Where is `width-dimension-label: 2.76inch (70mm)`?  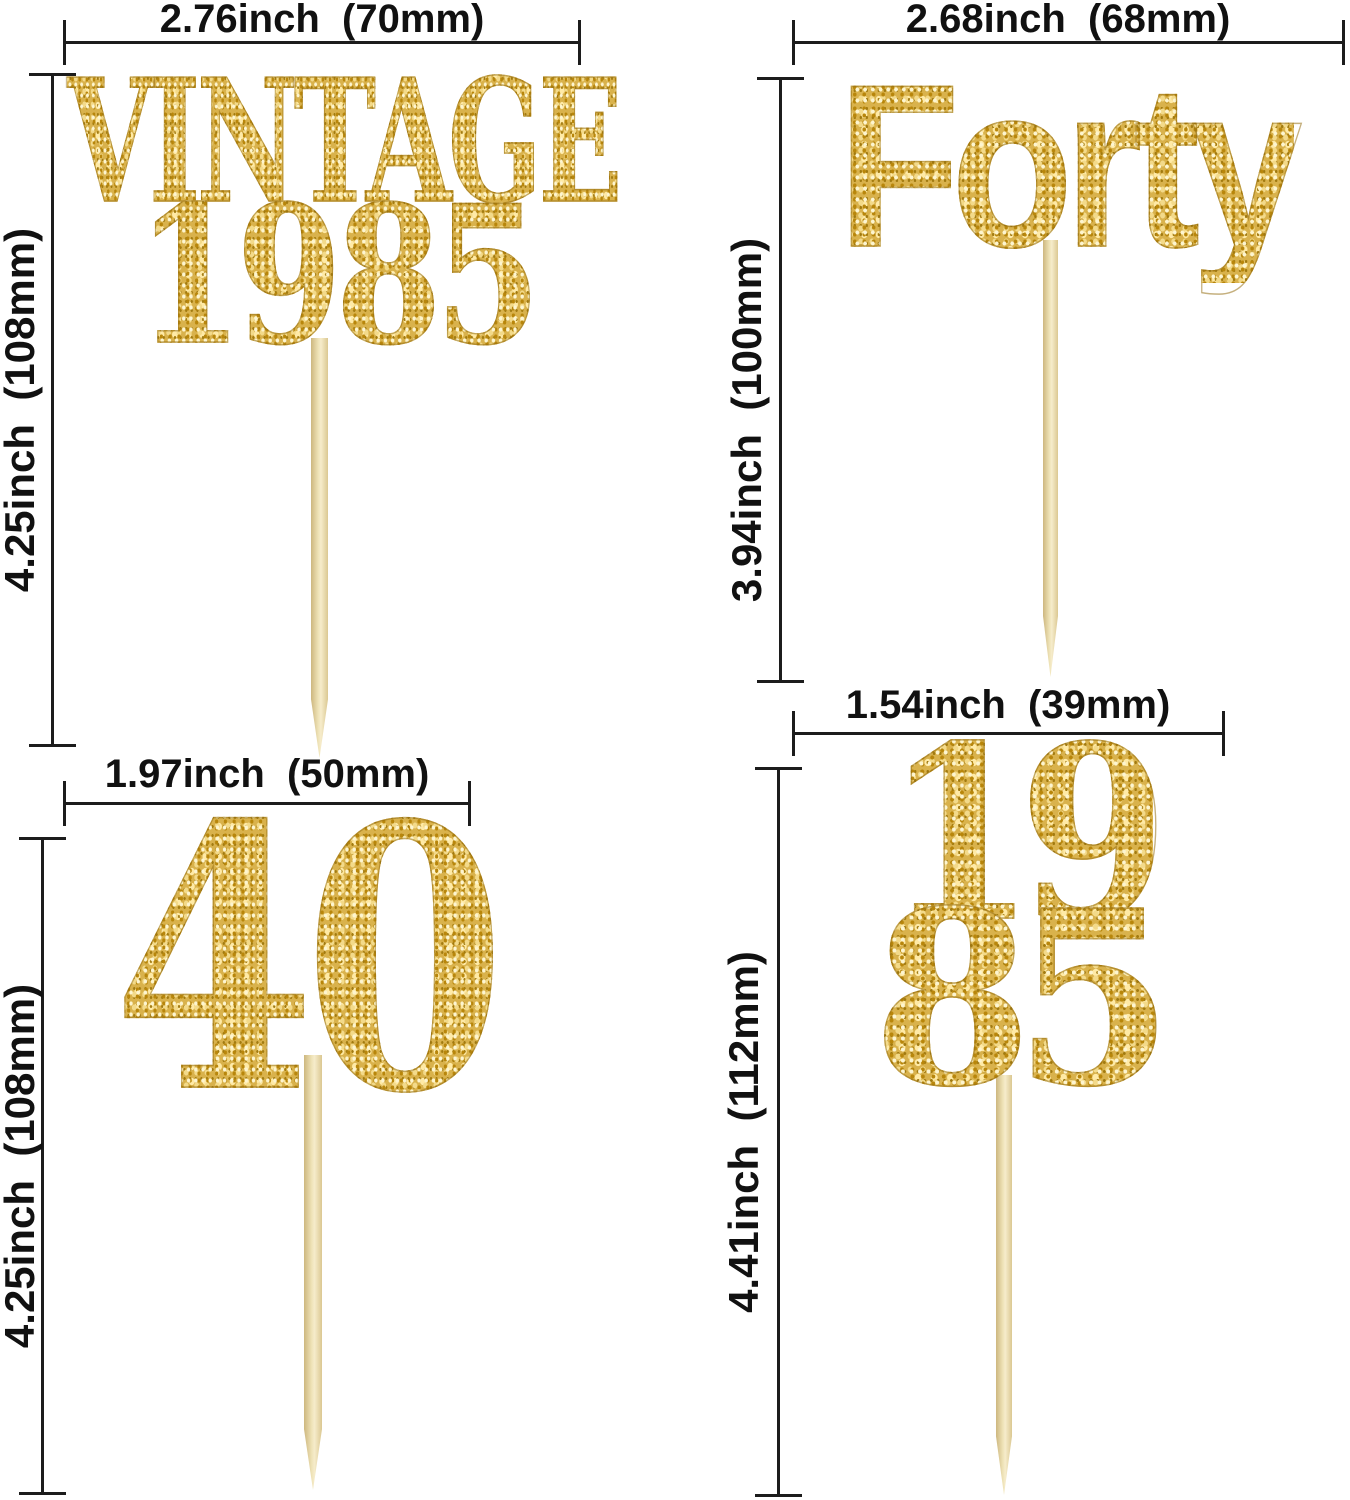 width-dimension-label: 2.76inch (70mm) is located at coordinates (322, 20).